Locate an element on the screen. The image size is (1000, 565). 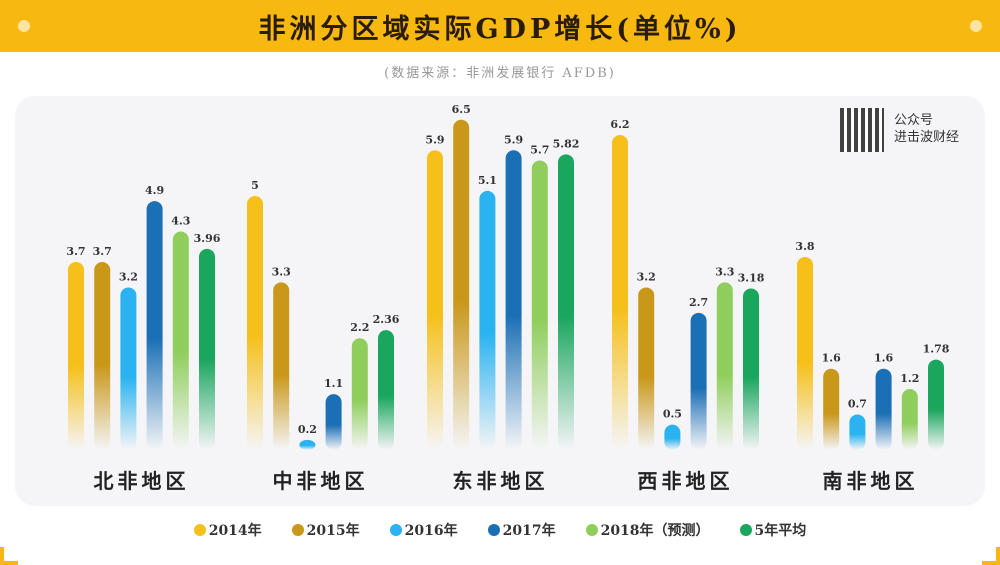
data-label: 1.1 is located at coordinates (333, 383).